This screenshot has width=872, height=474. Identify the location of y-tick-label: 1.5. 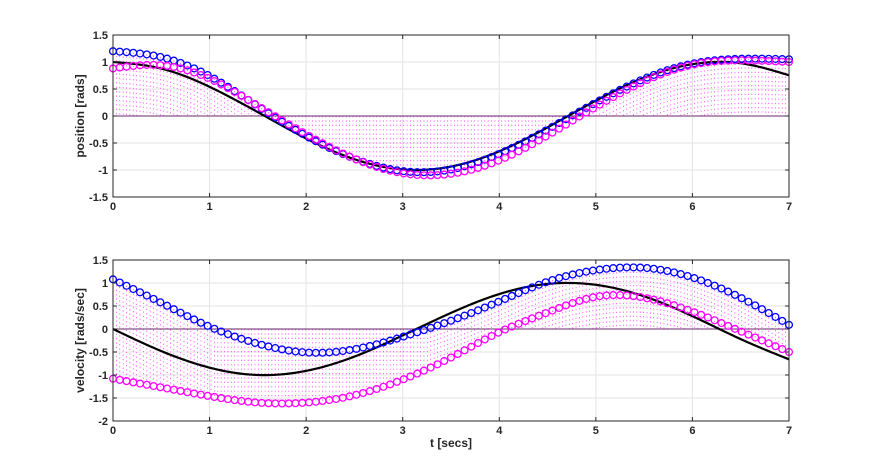
(100, 36).